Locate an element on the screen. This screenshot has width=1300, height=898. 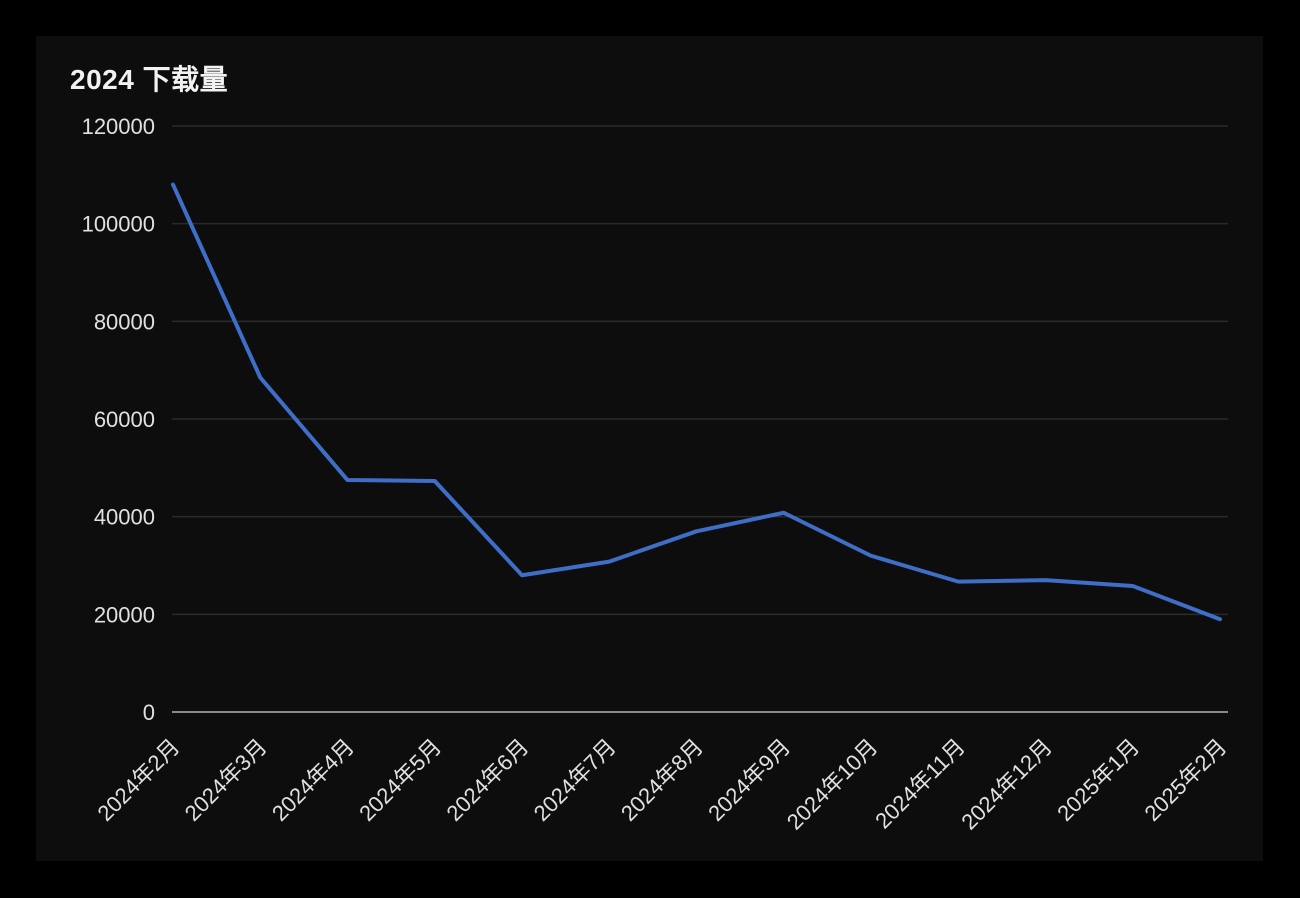
chart-title: 2024 下载量 is located at coordinates (149, 79).